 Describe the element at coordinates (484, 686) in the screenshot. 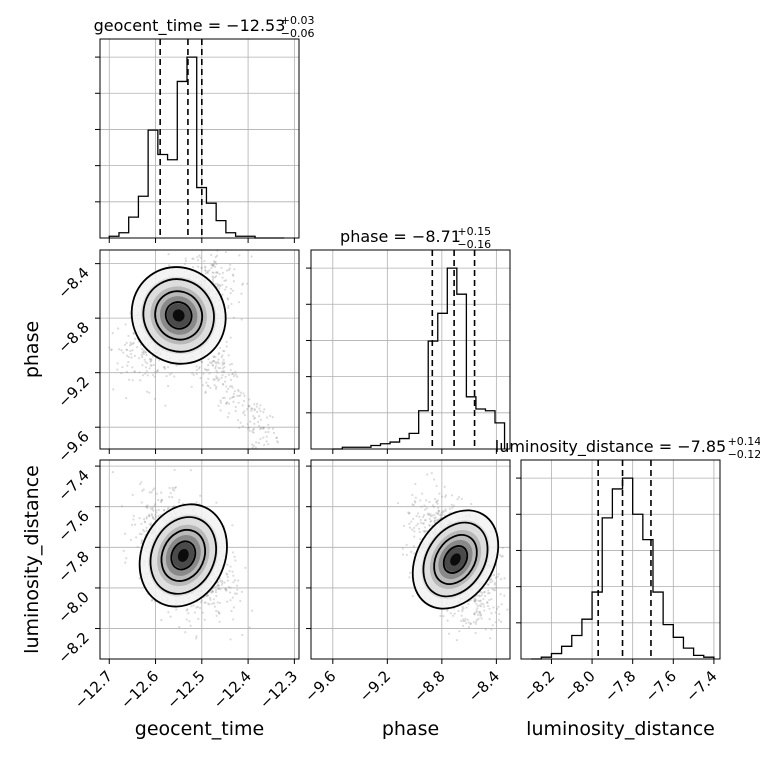

I see `x-tick-label: −8.4` at that location.